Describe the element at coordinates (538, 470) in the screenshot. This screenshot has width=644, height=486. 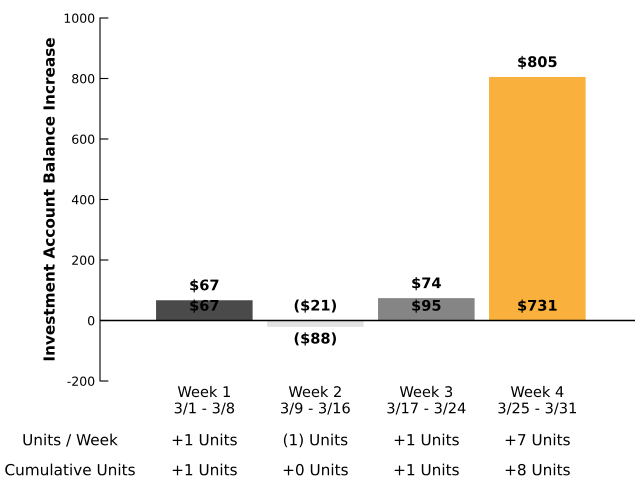
I see `text: +8 Units` at that location.